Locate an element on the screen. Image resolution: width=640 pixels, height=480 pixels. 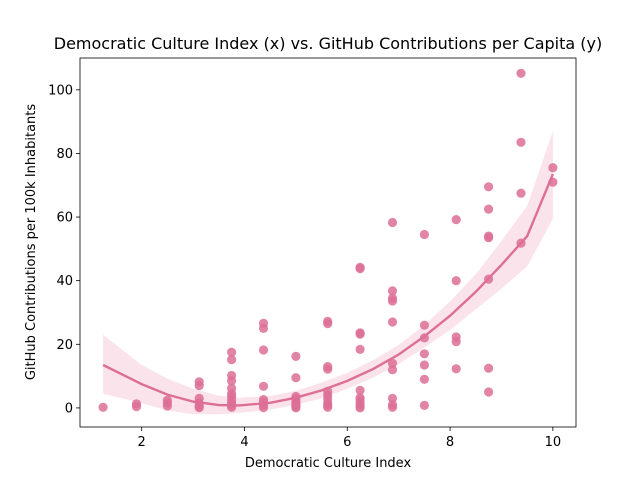
y-tick-label: 60 is located at coordinates (64, 218).